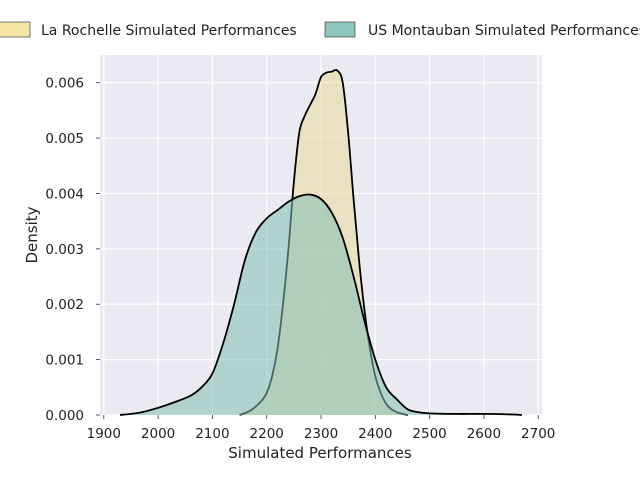 The width and height of the screenshot is (640, 480). Describe the element at coordinates (504, 31) in the screenshot. I see `legend-label-us-montauban: US Montauban Simulated Performances` at that location.